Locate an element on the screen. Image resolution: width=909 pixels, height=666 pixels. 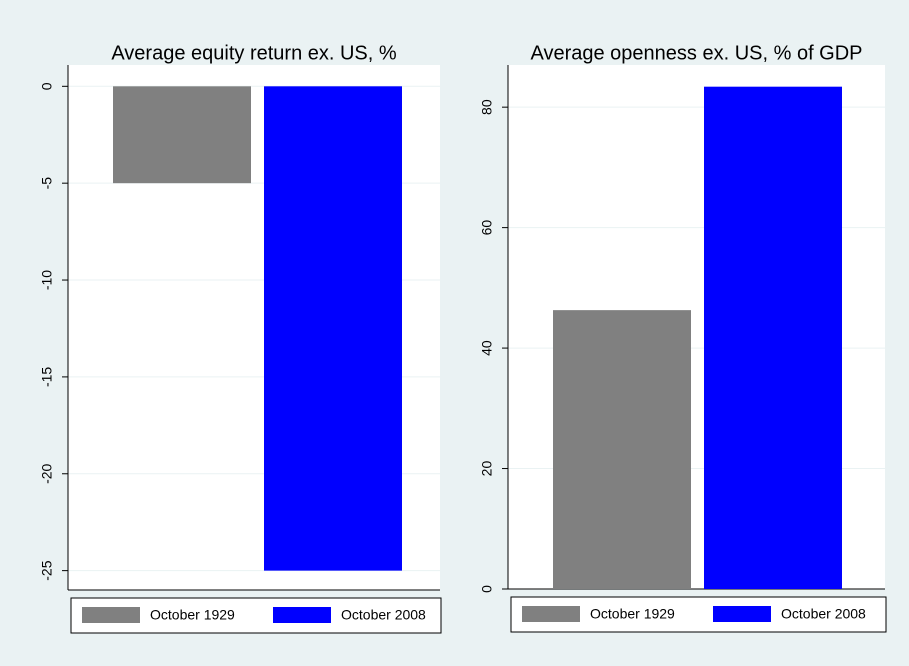
y-tick-label: 60 is located at coordinates (487, 228).